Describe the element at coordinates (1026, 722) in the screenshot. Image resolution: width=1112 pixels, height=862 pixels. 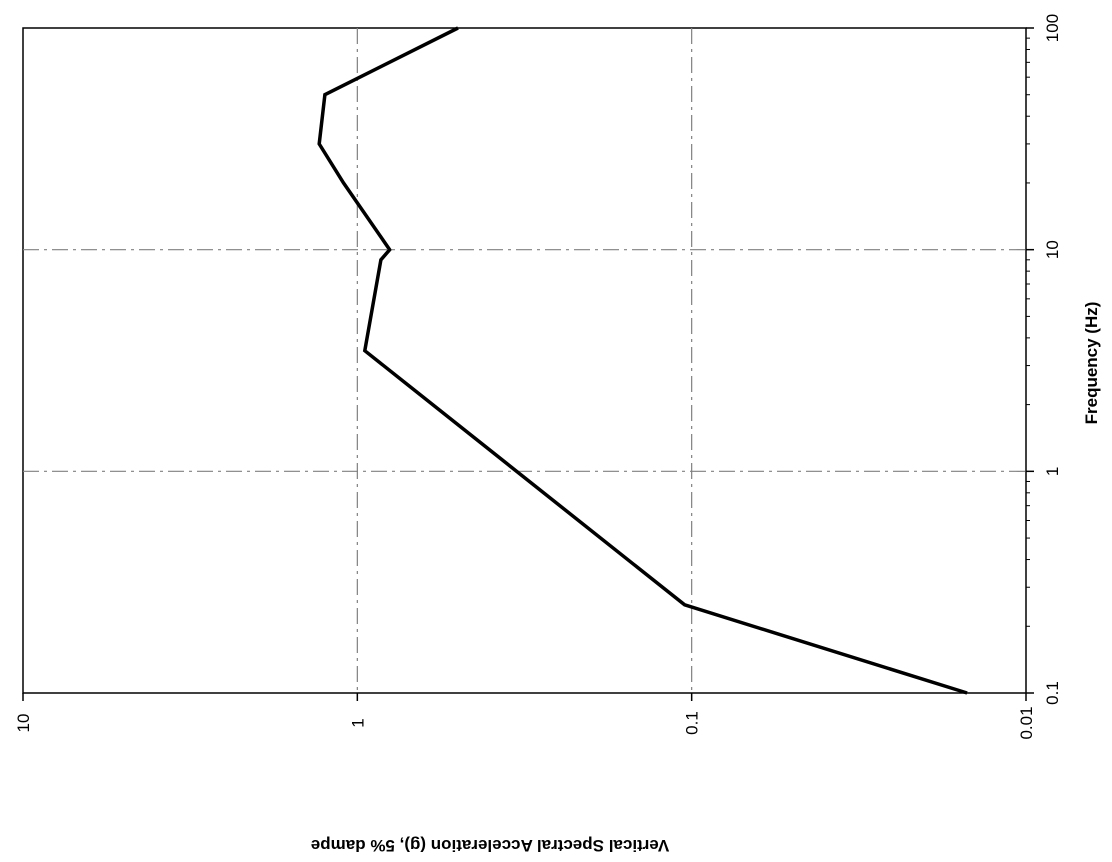
I see `y-tick-label: 0.01` at that location.